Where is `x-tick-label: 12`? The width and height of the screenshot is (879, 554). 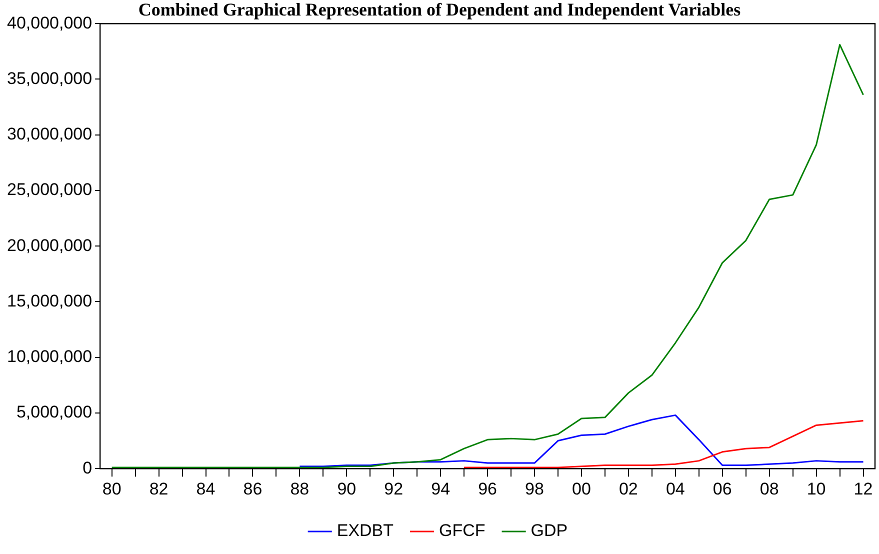 x-tick-label: 12 is located at coordinates (863, 488).